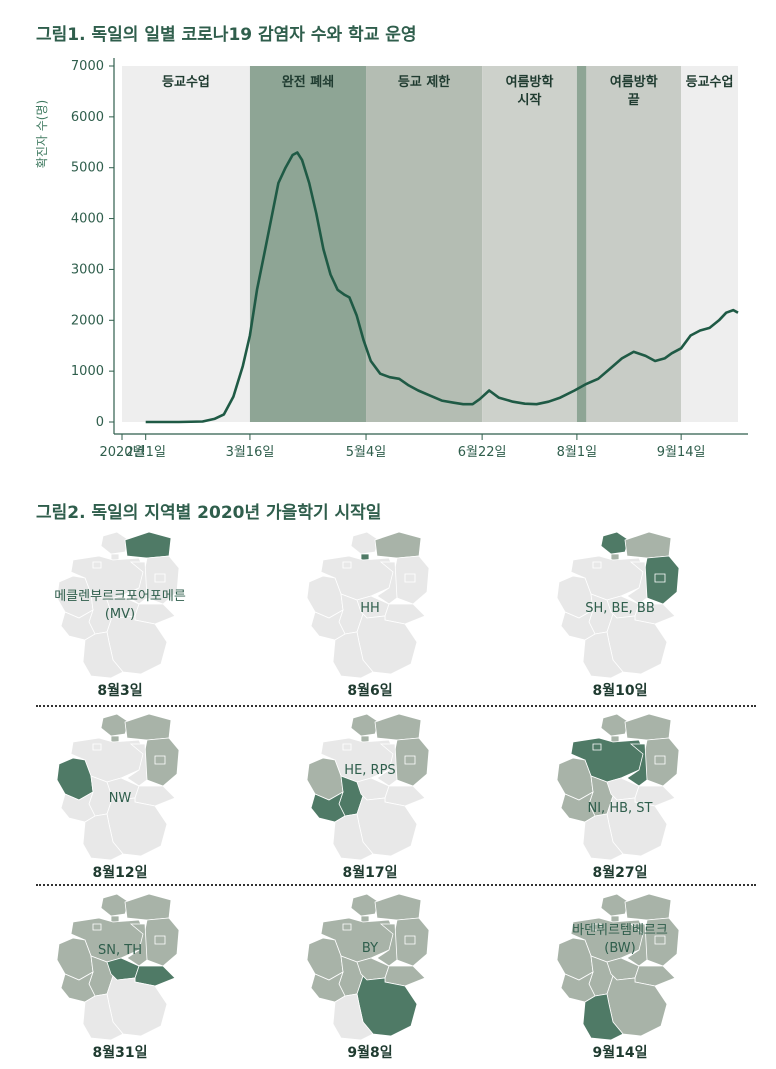 This screenshot has height=1069, width=776. I want to click on map-region-label: NI, HB, ST, so click(620, 808).